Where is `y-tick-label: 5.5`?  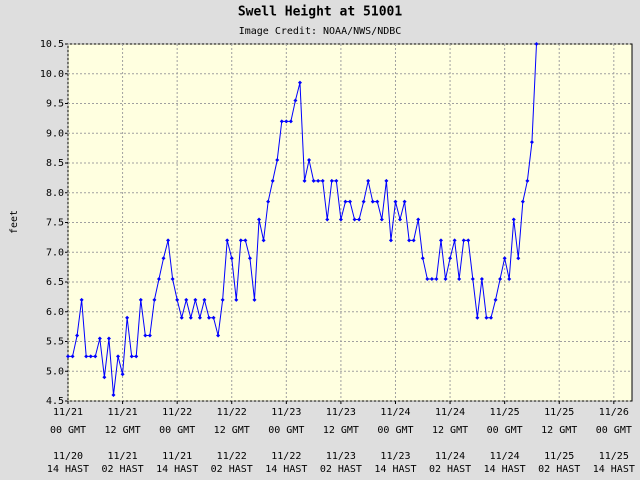
y-tick-label: 5.5 is located at coordinates (55, 342).